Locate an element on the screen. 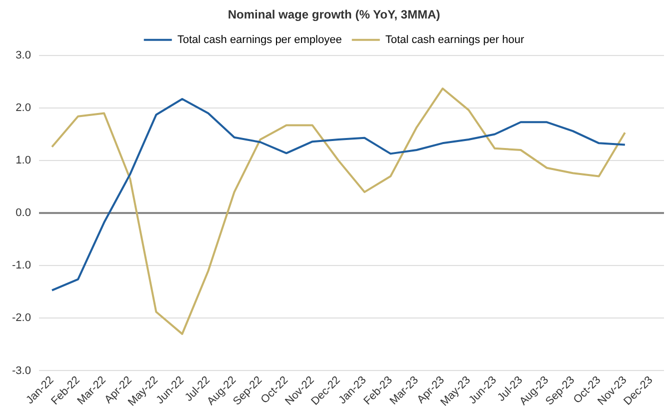  y-tick-label: 2.0 is located at coordinates (23, 108).